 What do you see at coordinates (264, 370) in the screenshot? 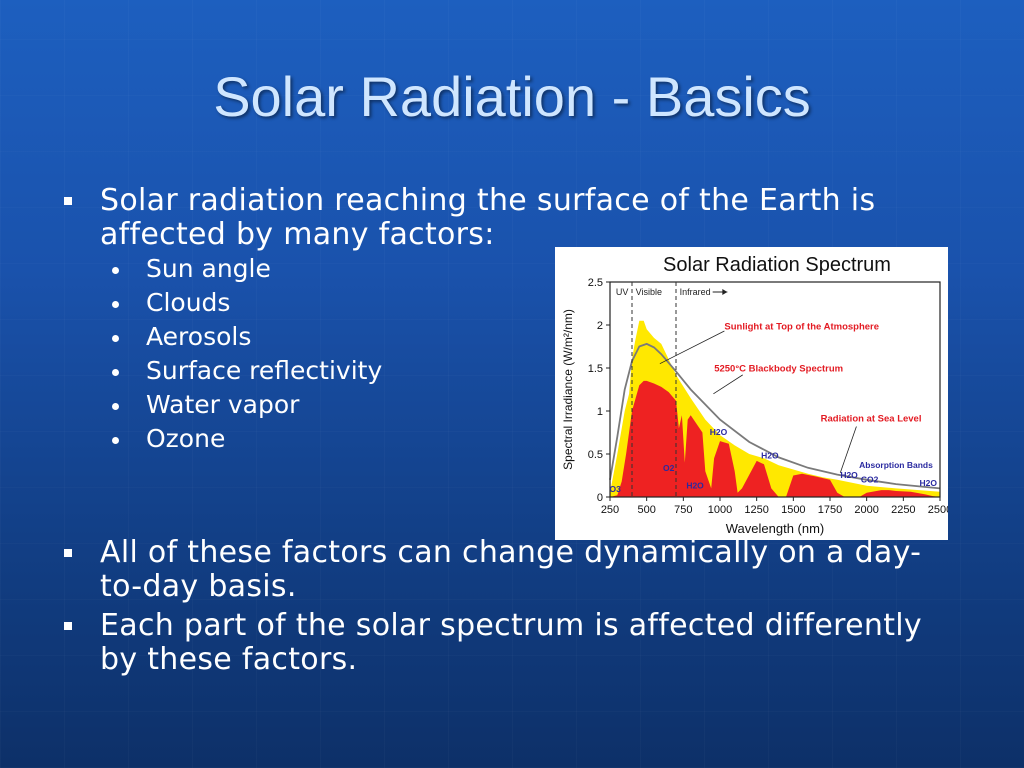
I see `sub-bullet-text: Surface reflectivity` at bounding box center [264, 370].